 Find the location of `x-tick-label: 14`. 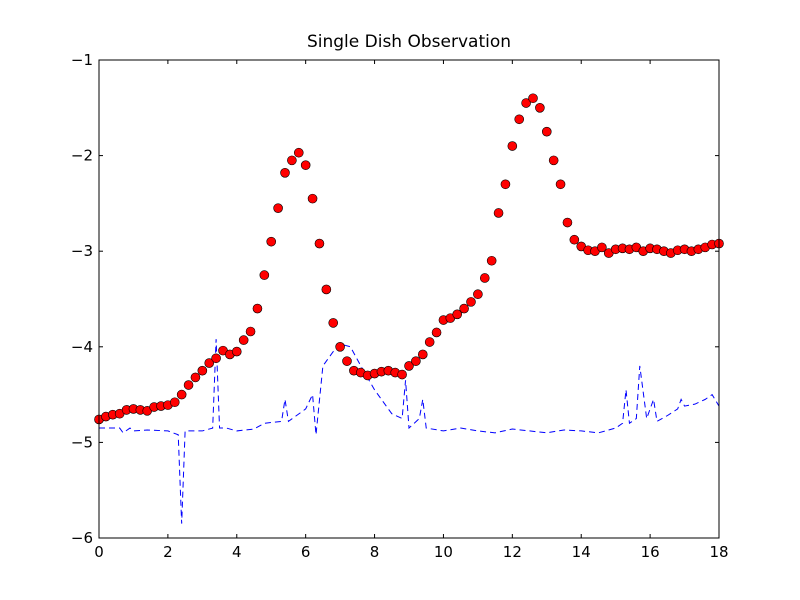

x-tick-label: 14 is located at coordinates (581, 552).